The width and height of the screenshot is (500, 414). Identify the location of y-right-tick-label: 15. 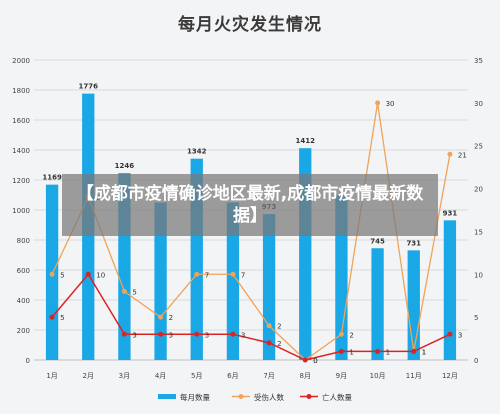
(478, 232).